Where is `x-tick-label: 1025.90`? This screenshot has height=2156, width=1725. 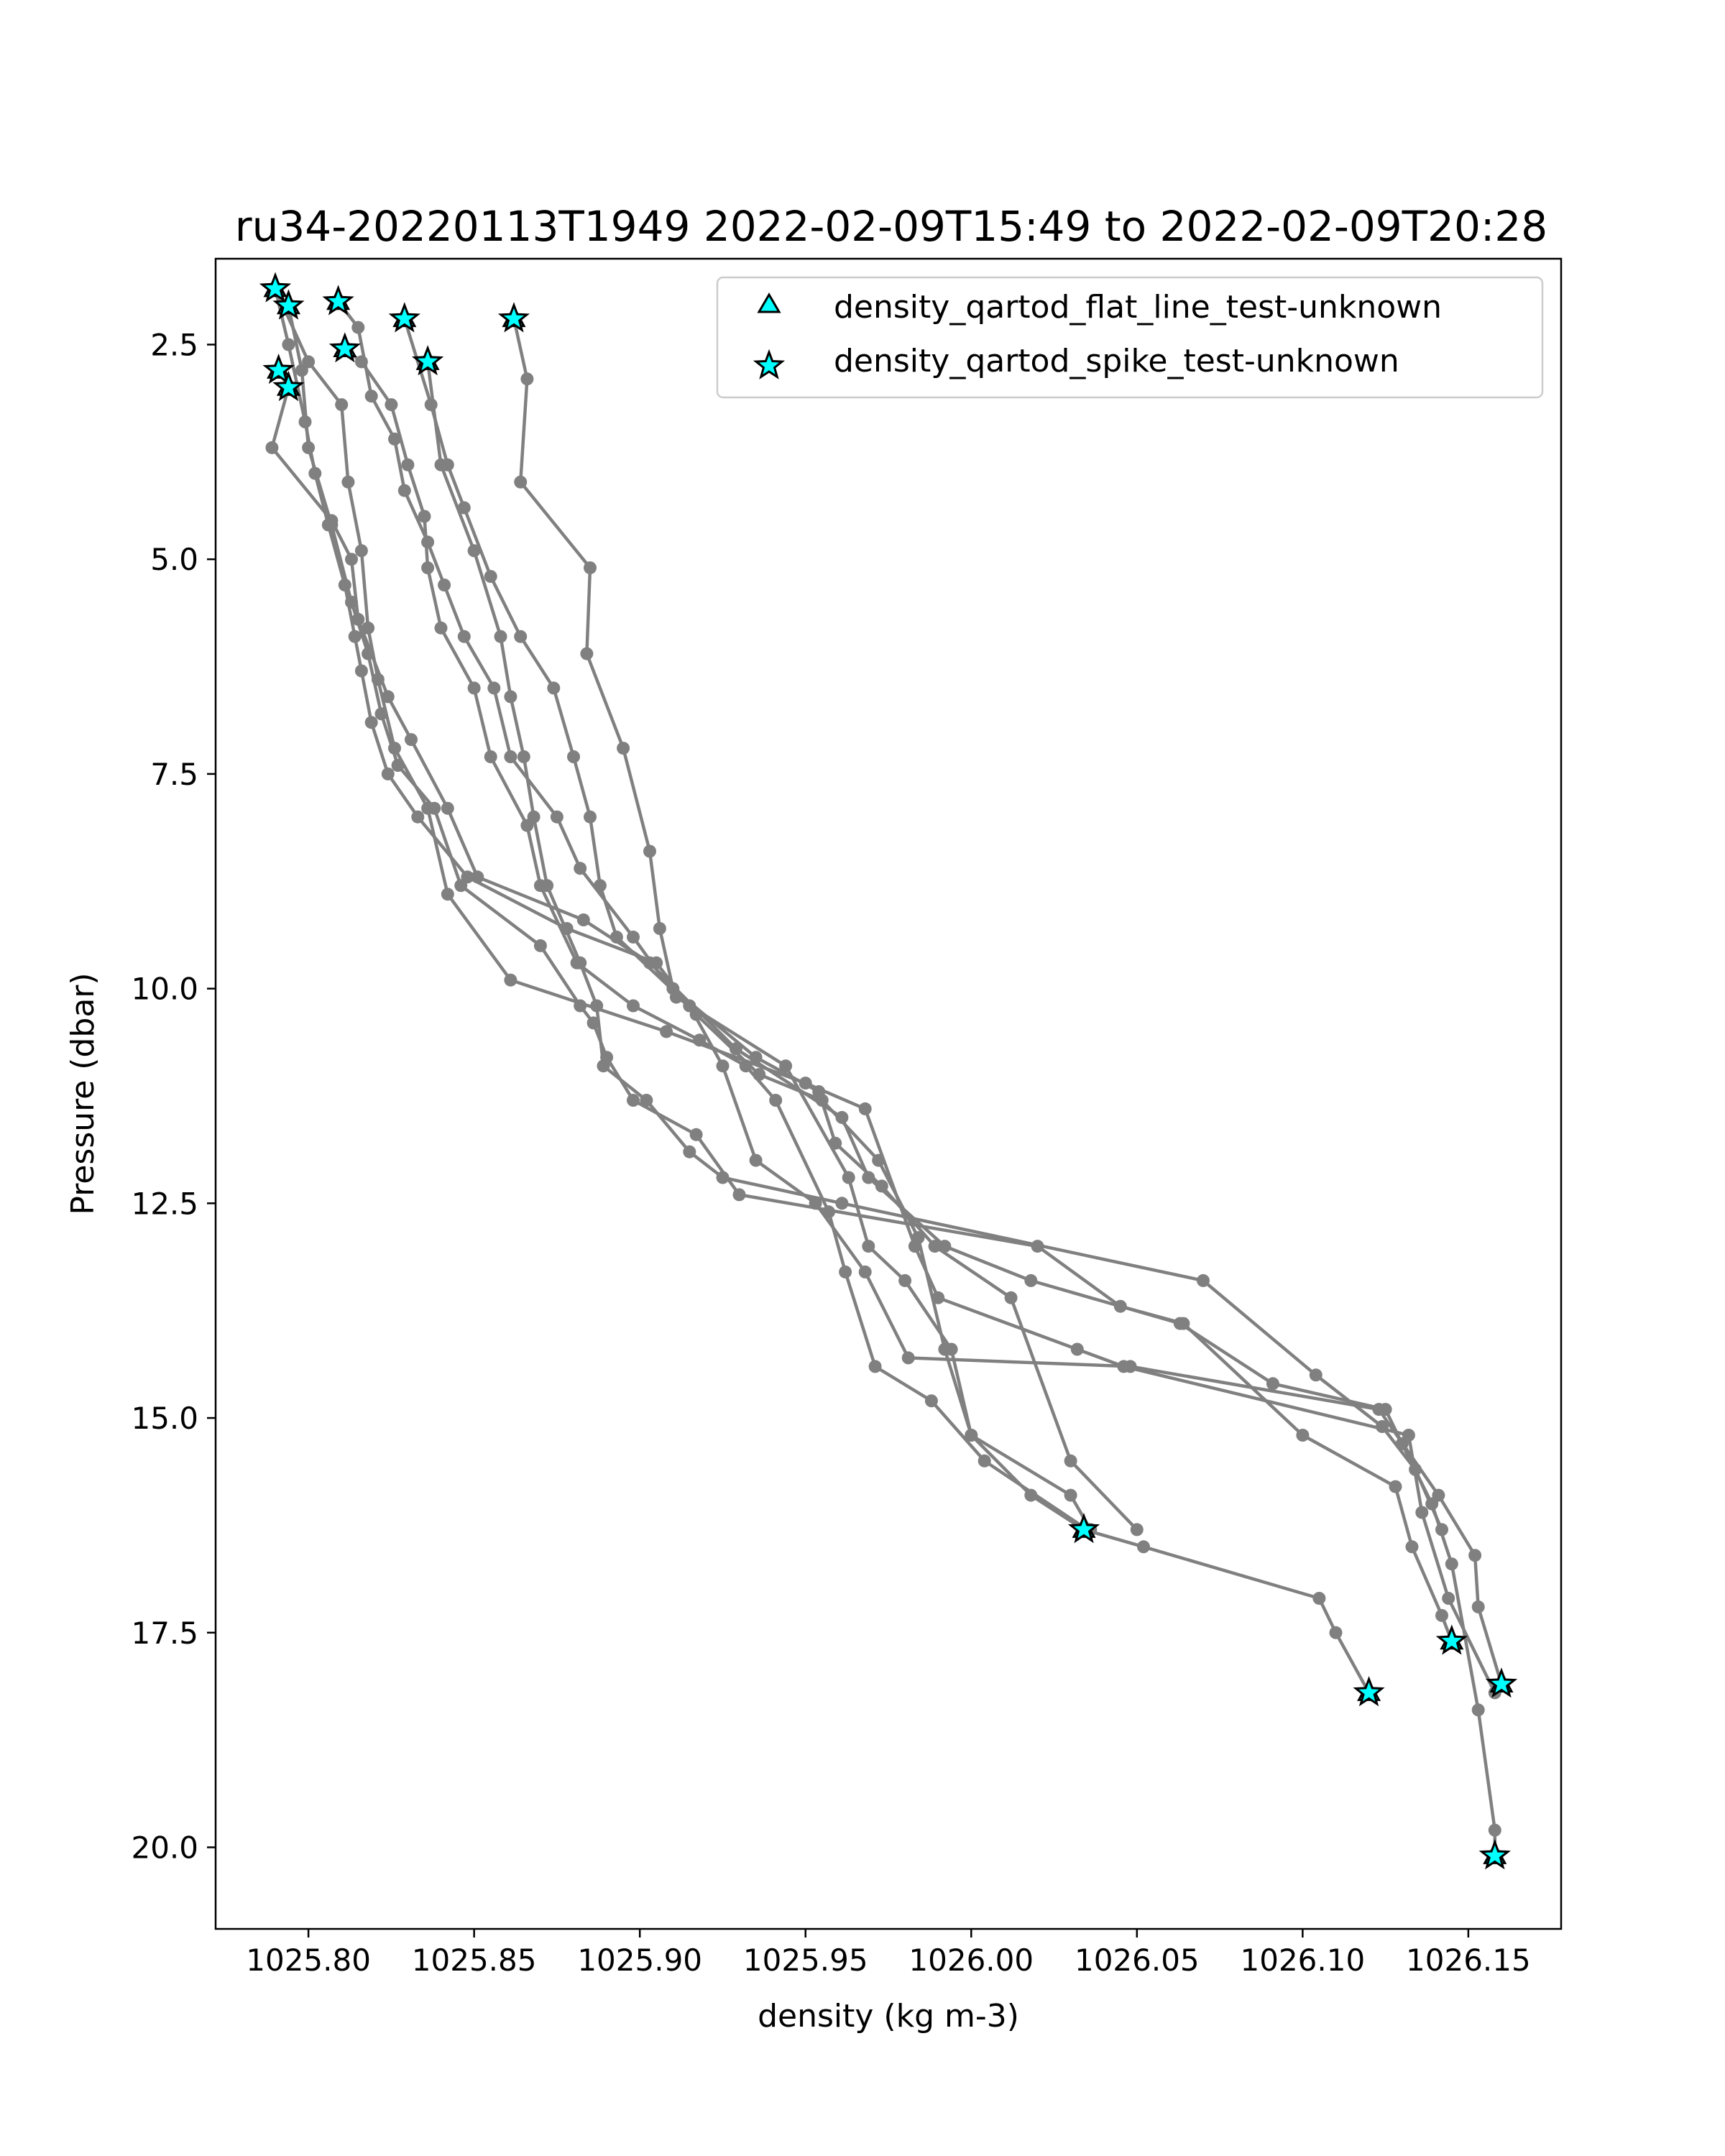 x-tick-label: 1025.90 is located at coordinates (639, 1960).